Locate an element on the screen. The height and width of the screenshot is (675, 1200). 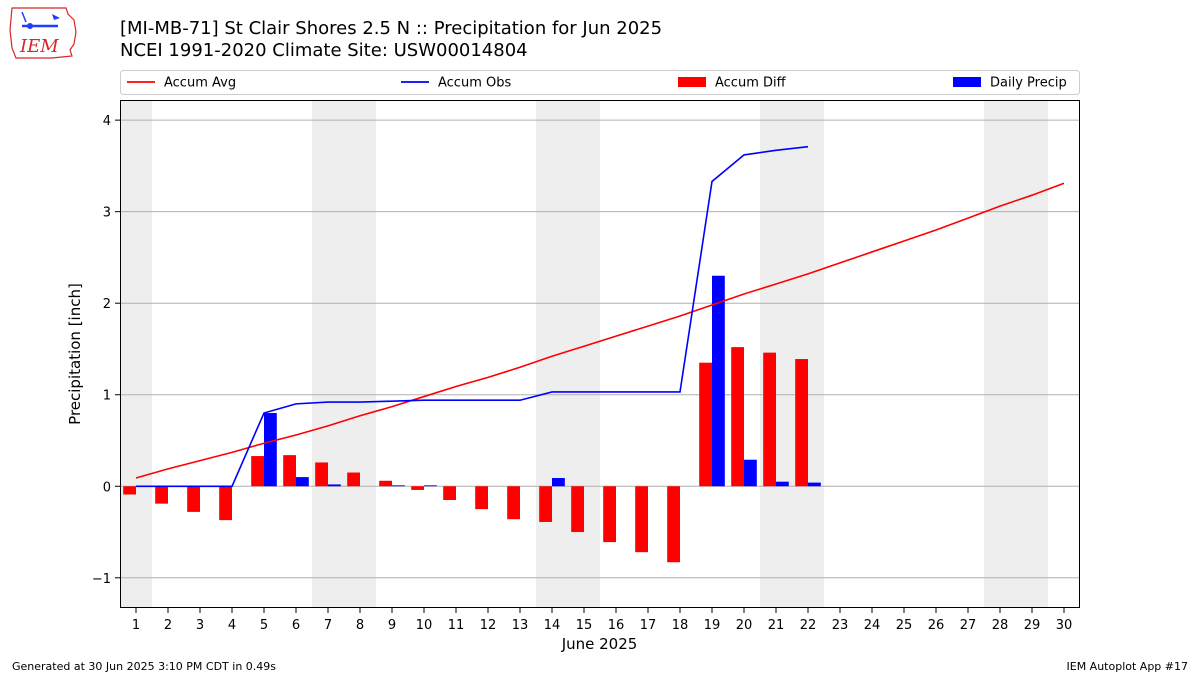
footer-app: IEM Autoplot App #17 is located at coordinates (1127, 666).